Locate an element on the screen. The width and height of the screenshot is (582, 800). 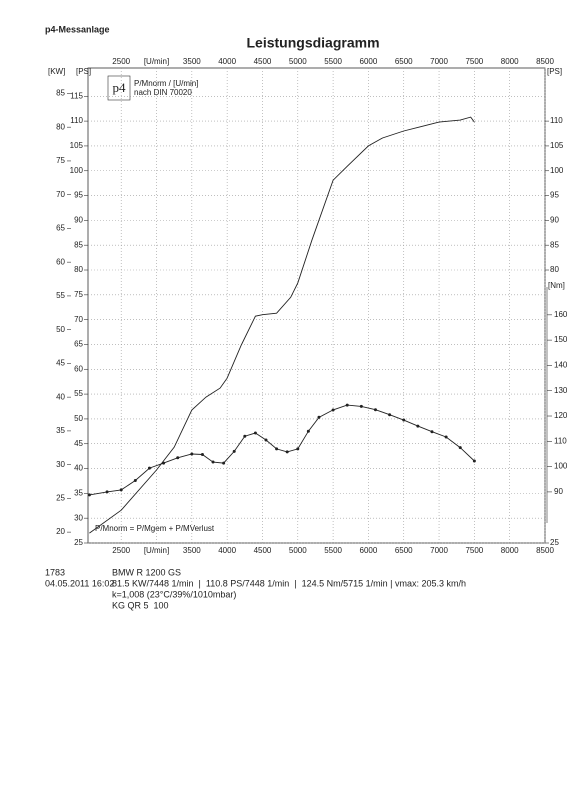
y-tick-label: 115 is located at coordinates (76, 95).